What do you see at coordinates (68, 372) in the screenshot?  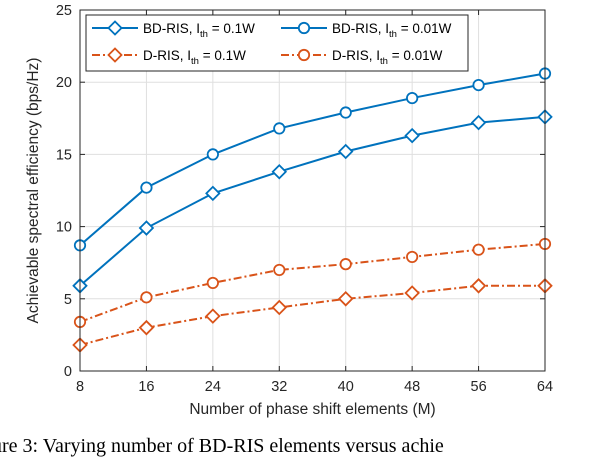 I see `y-tick-label: 0` at bounding box center [68, 372].